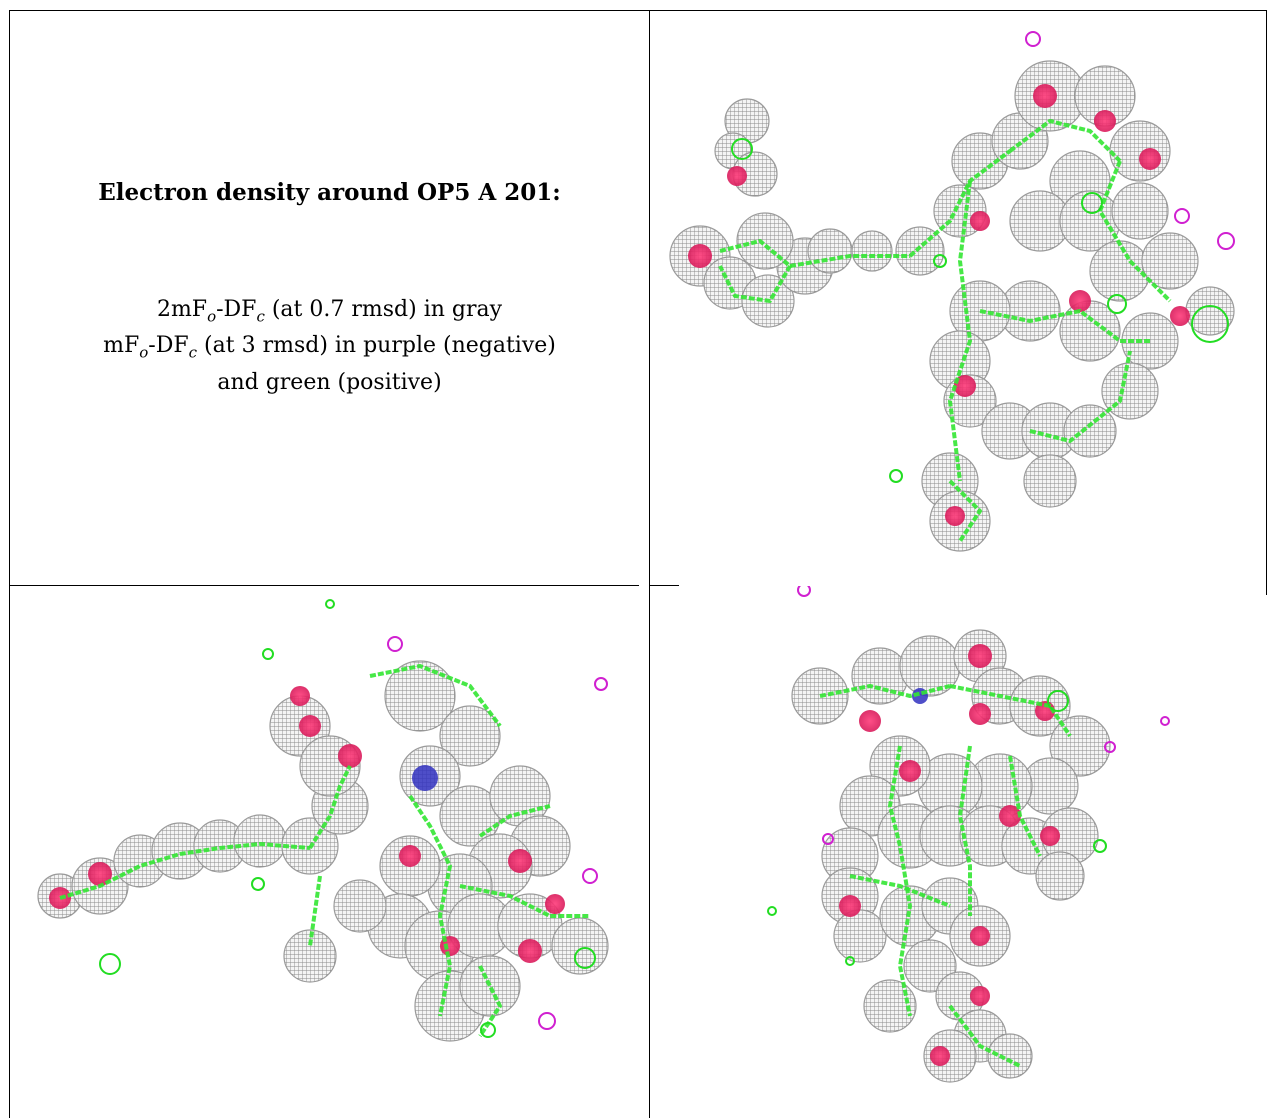 Image resolution: width=1275 pixels, height=1118 pixels. What do you see at coordinates (144, 352) in the screenshot?
I see `legend-subscript: o` at bounding box center [144, 352].